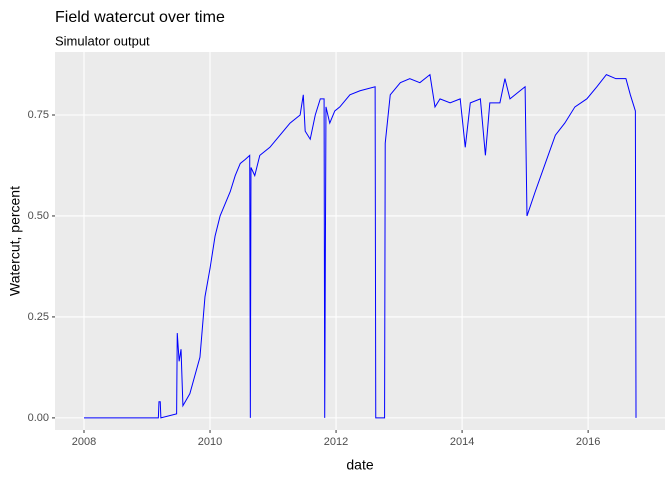 This screenshot has height=480, width=672. What do you see at coordinates (462, 442) in the screenshot?
I see `x-tick-label: 2014` at bounding box center [462, 442].